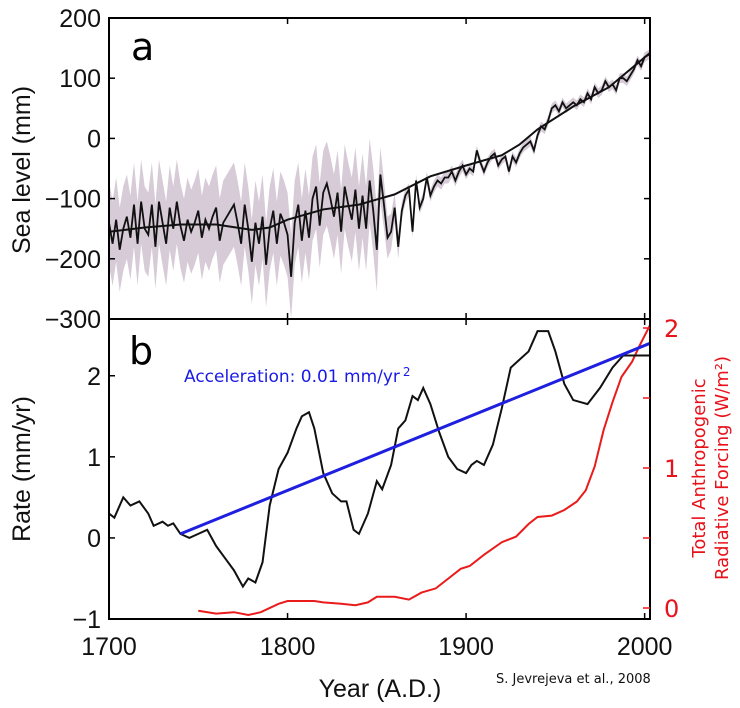 The image size is (740, 708). What do you see at coordinates (141, 351) in the screenshot?
I see `panel-b-label: b` at bounding box center [141, 351].